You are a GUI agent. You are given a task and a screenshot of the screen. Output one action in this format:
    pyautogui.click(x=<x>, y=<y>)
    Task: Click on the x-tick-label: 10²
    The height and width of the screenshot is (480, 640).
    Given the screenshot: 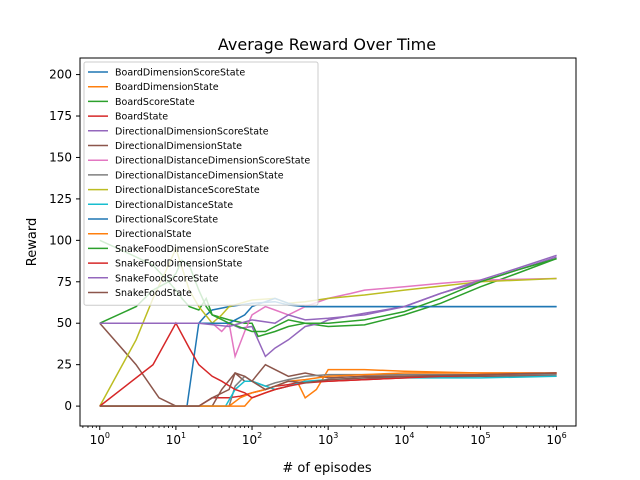 What is the action you would take?
    pyautogui.click(x=252, y=439)
    